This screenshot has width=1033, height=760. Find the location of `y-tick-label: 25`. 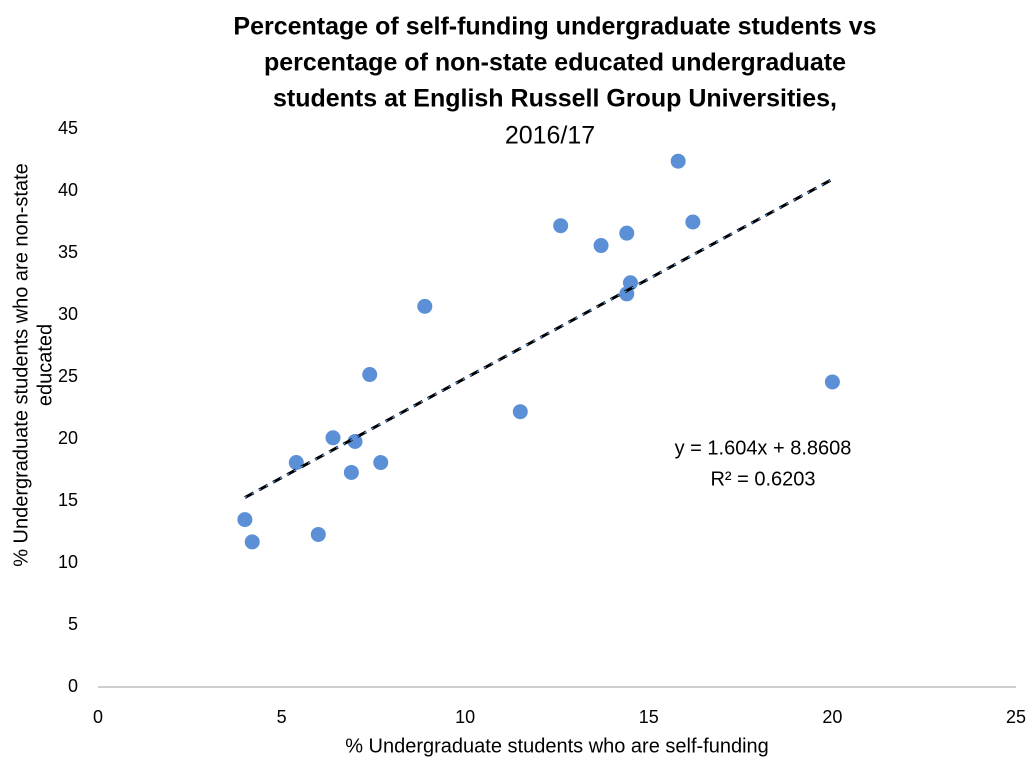

y-tick-label: 25 is located at coordinates (68, 376).